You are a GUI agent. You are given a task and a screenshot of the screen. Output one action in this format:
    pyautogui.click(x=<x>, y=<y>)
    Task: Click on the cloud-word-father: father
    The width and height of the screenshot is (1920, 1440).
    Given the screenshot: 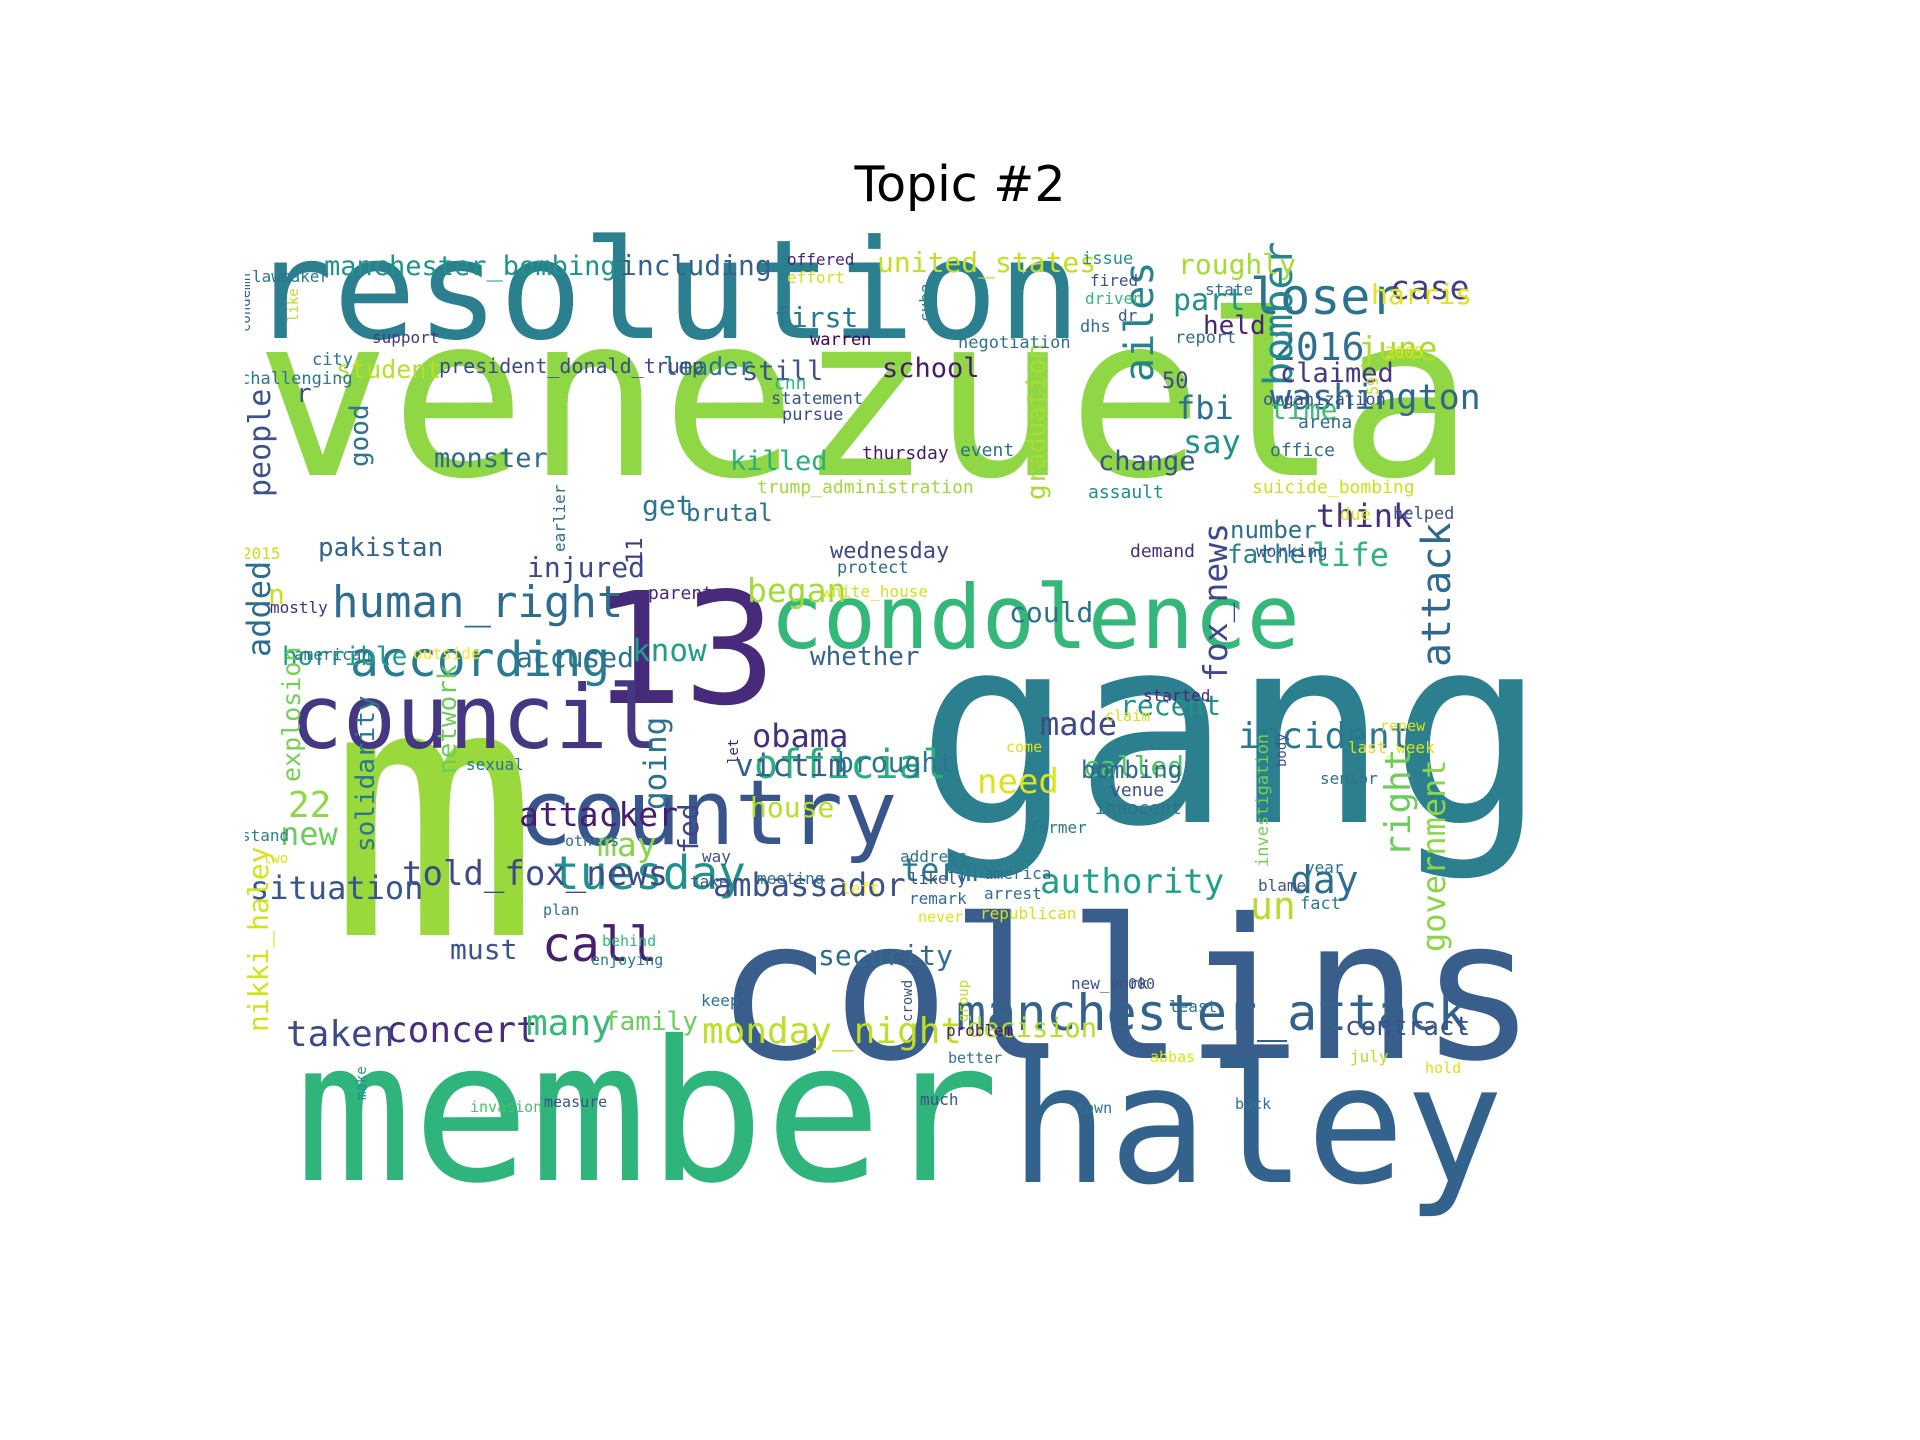 What is the action you would take?
    pyautogui.click(x=1274, y=555)
    